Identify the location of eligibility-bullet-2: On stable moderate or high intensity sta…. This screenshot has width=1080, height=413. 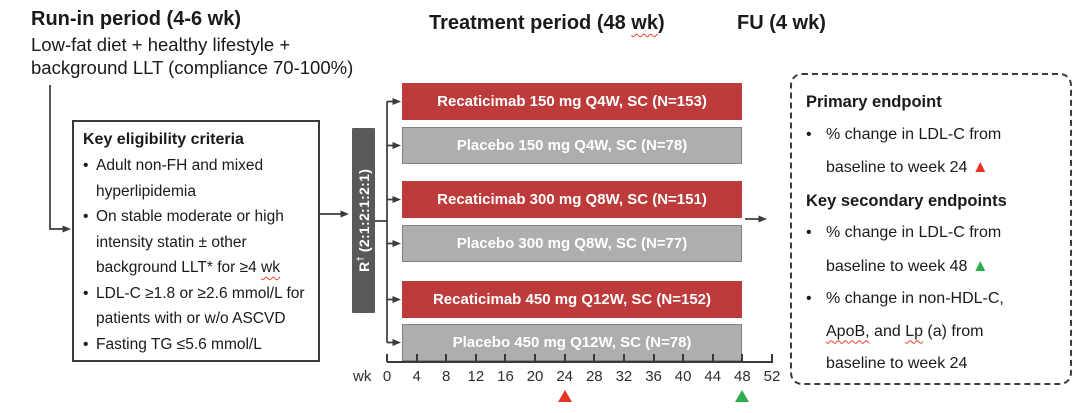
(198, 242).